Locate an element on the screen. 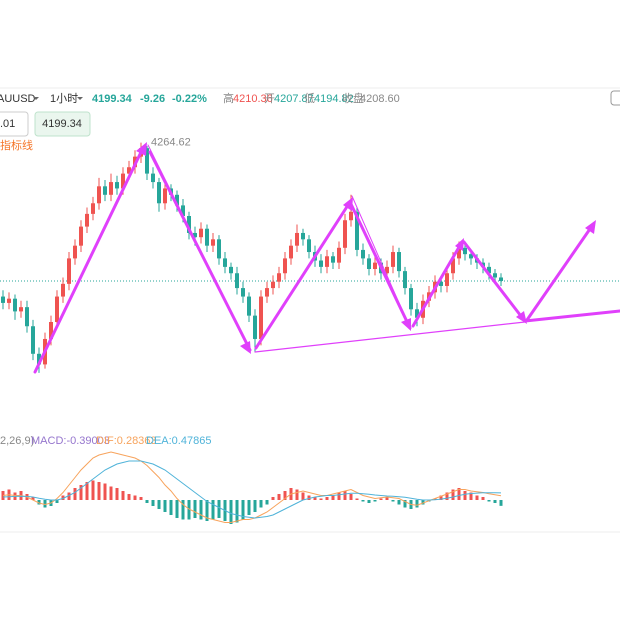  input-text: .01 is located at coordinates (7, 124).